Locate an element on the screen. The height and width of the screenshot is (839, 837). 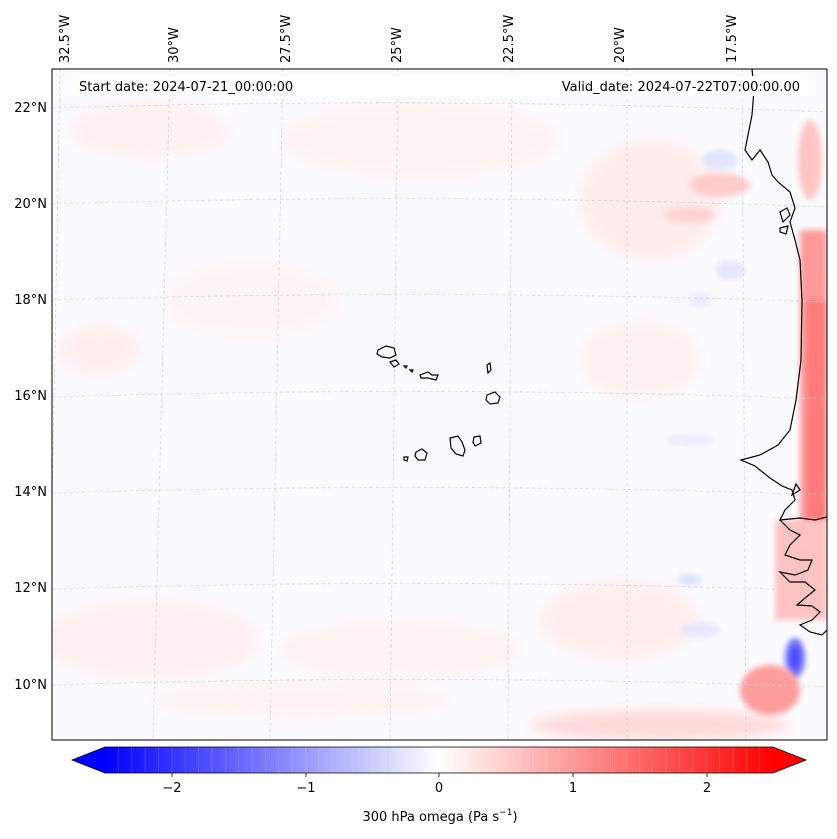
lon-label: 32.5°W is located at coordinates (65, 39).